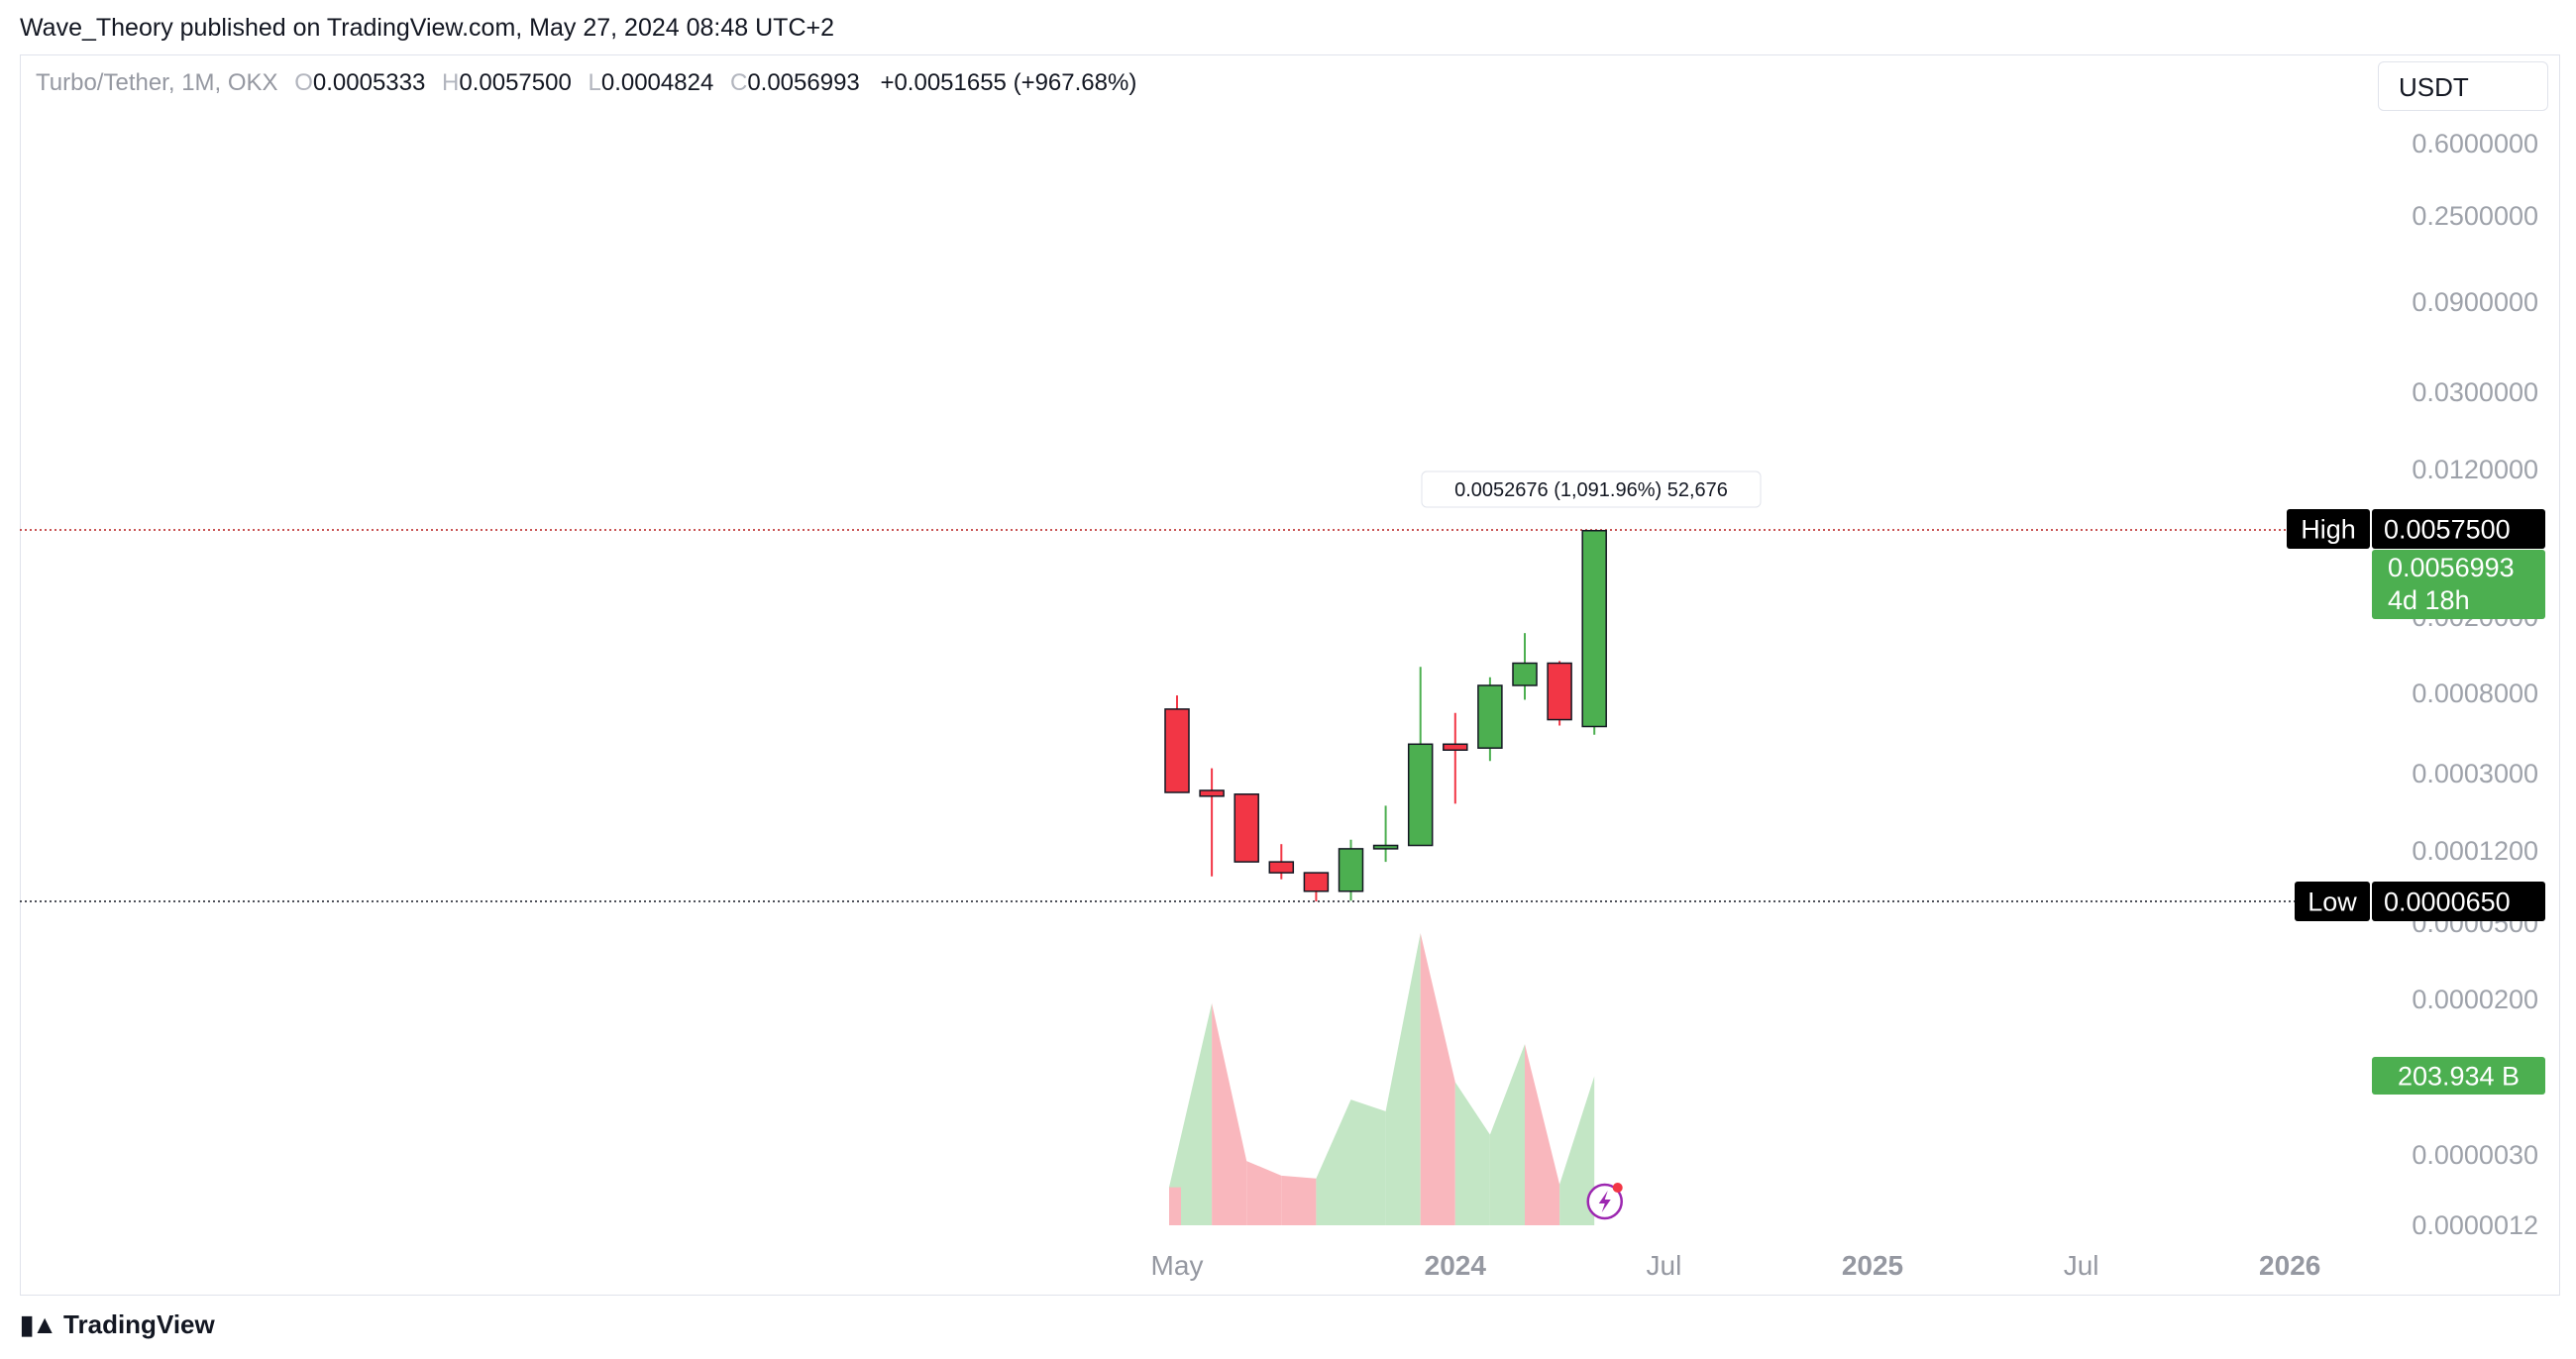 This screenshot has height=1359, width=2576. I want to click on high-badge-label-bg, so click(2328, 529).